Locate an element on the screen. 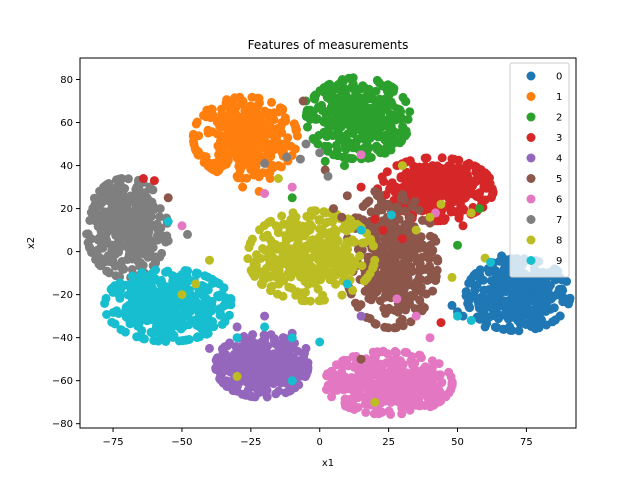  legend-label: 2 is located at coordinates (559, 118).